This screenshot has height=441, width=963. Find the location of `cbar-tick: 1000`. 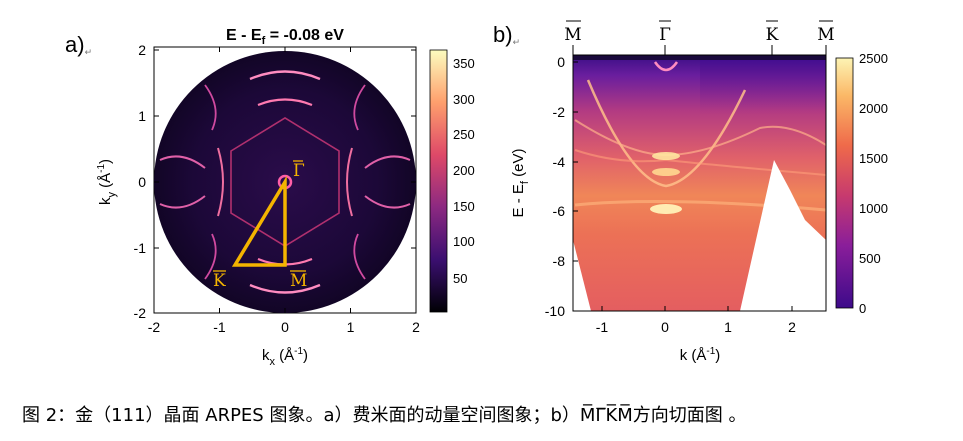

cbar-tick: 1000 is located at coordinates (873, 208).